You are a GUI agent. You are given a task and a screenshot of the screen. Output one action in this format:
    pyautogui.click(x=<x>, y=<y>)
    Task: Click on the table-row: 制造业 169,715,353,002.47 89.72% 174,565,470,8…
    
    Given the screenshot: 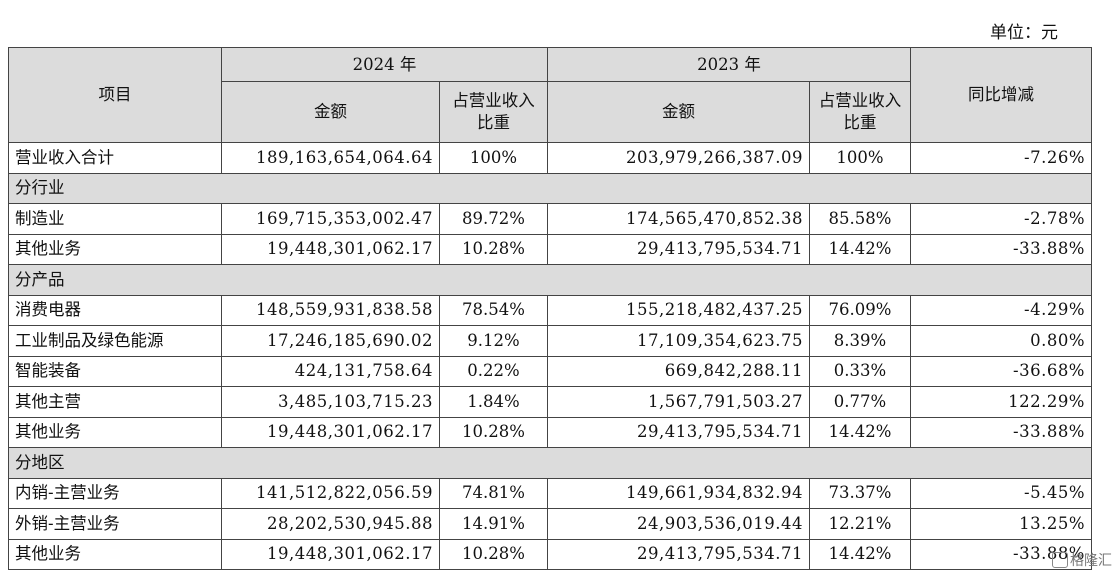 What is the action you would take?
    pyautogui.click(x=550, y=219)
    